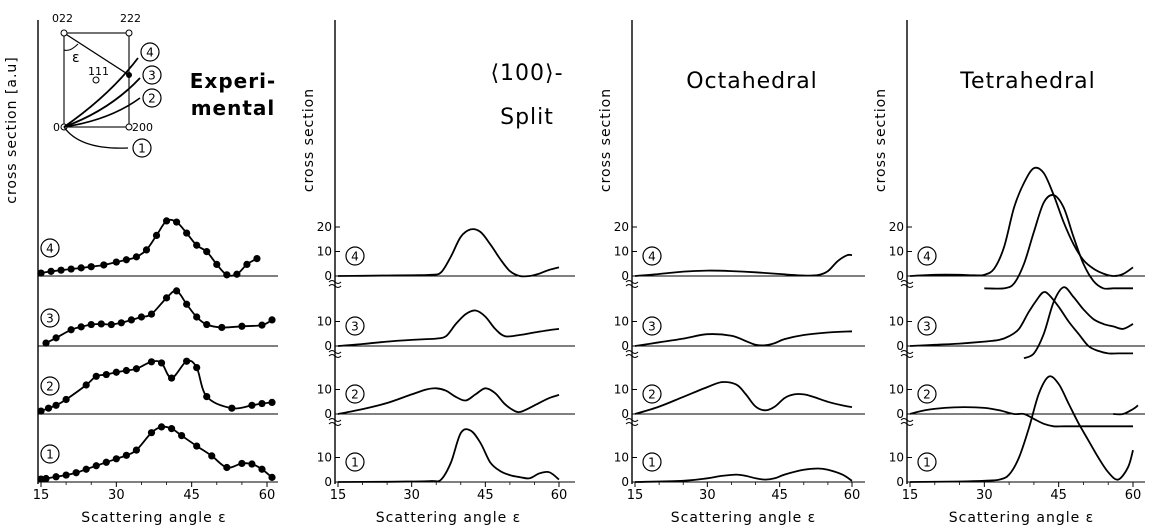  I want to click on inset-dot, so click(129, 75).